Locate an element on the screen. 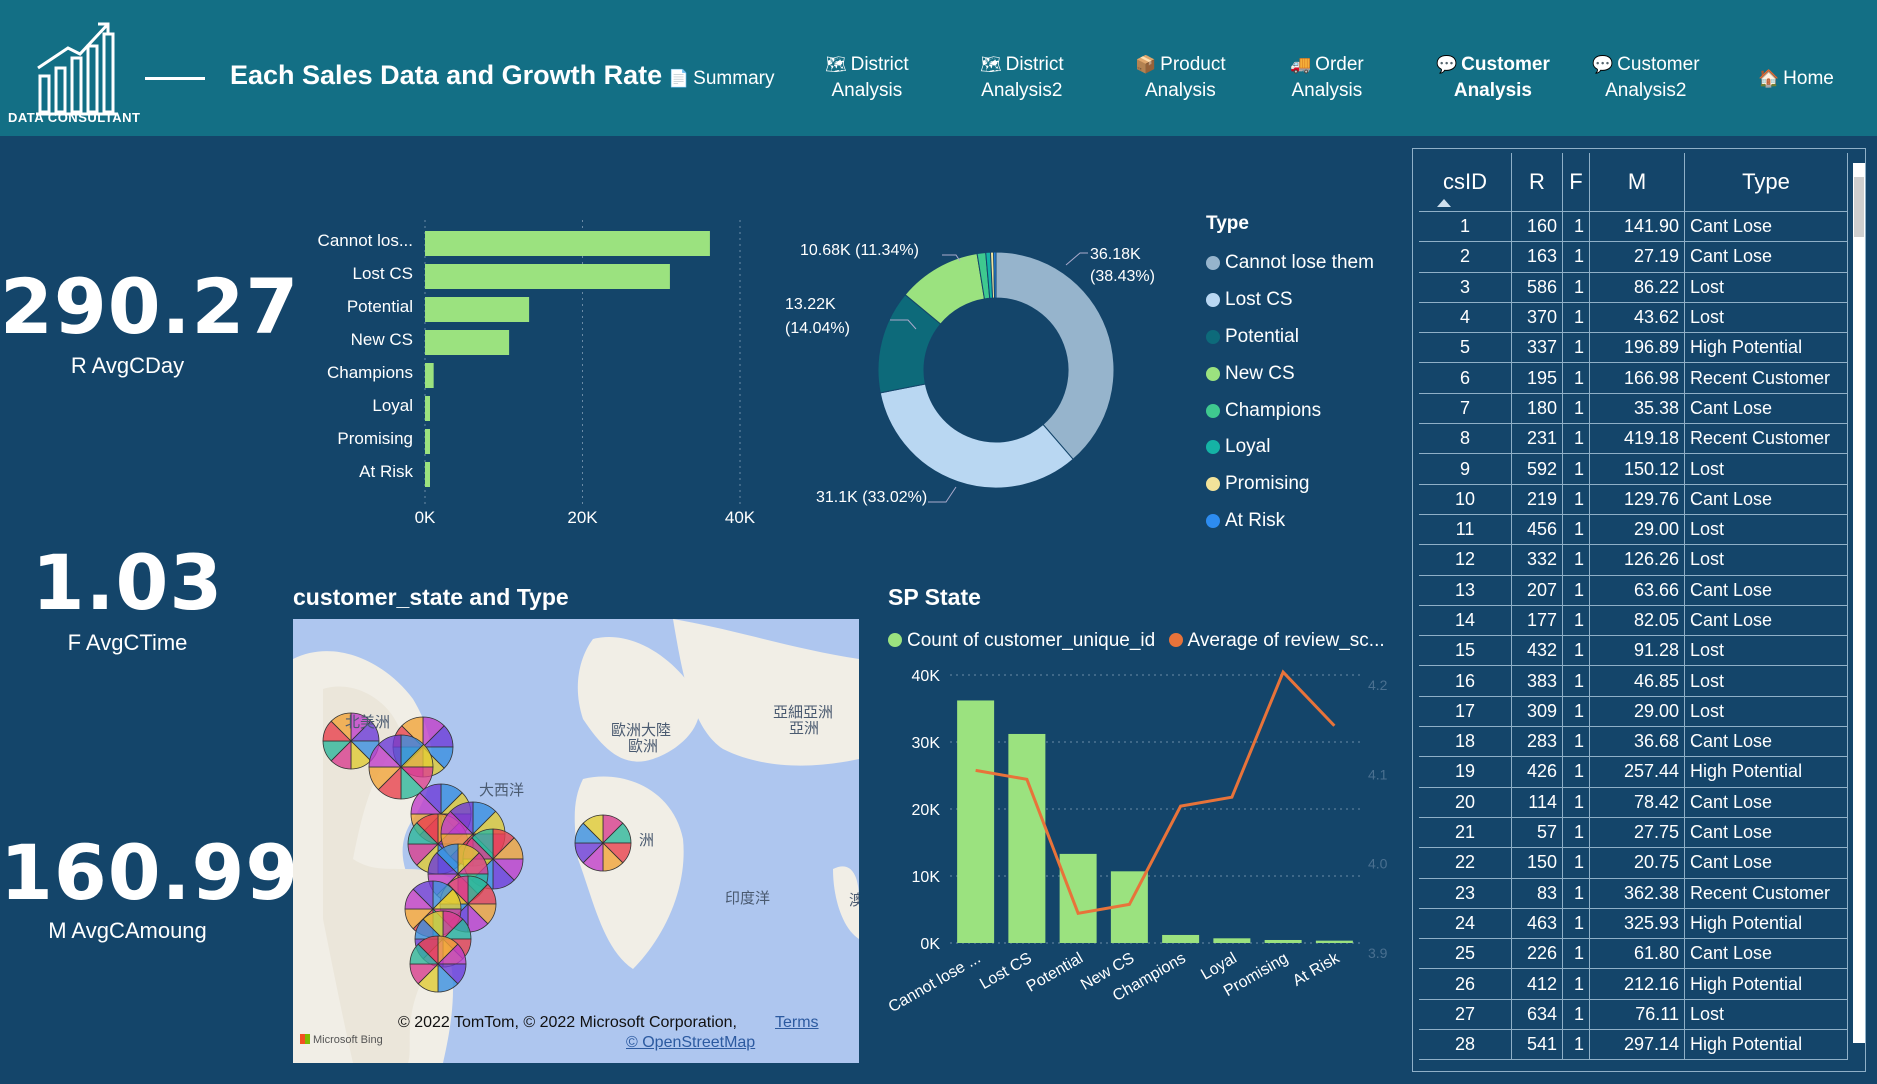  table-row: 21 57 1 27.75 Cant Lose is located at coordinates (1633, 833).